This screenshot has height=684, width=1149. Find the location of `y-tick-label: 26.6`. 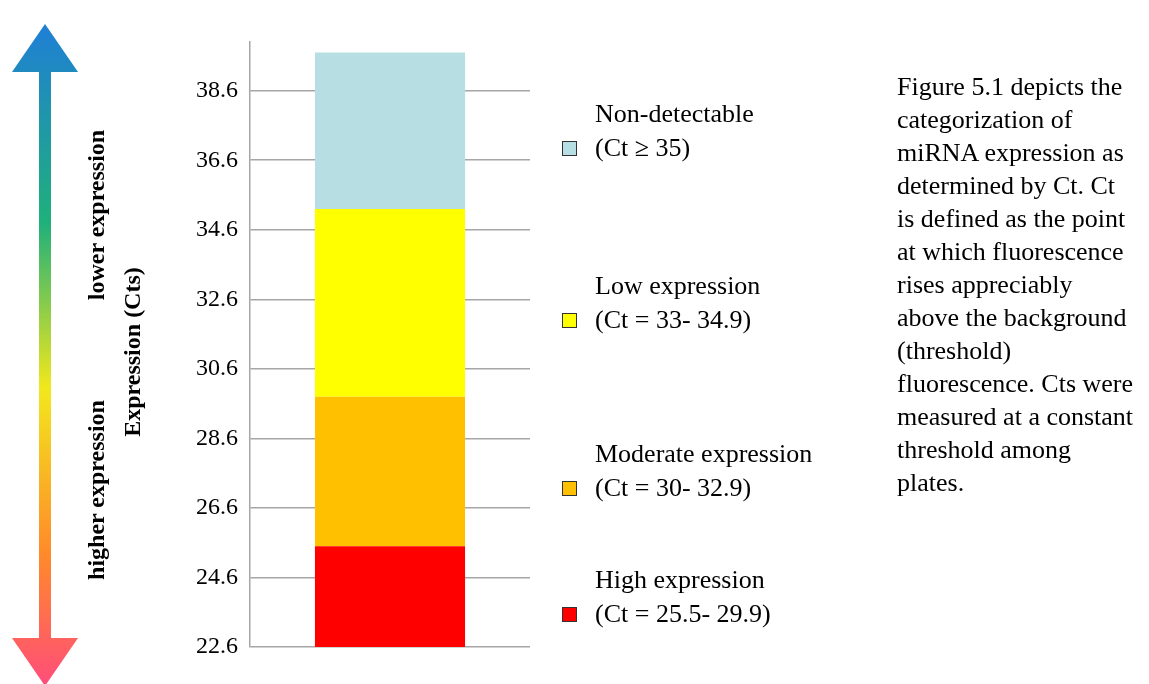

y-tick-label: 26.6 is located at coordinates (217, 506).